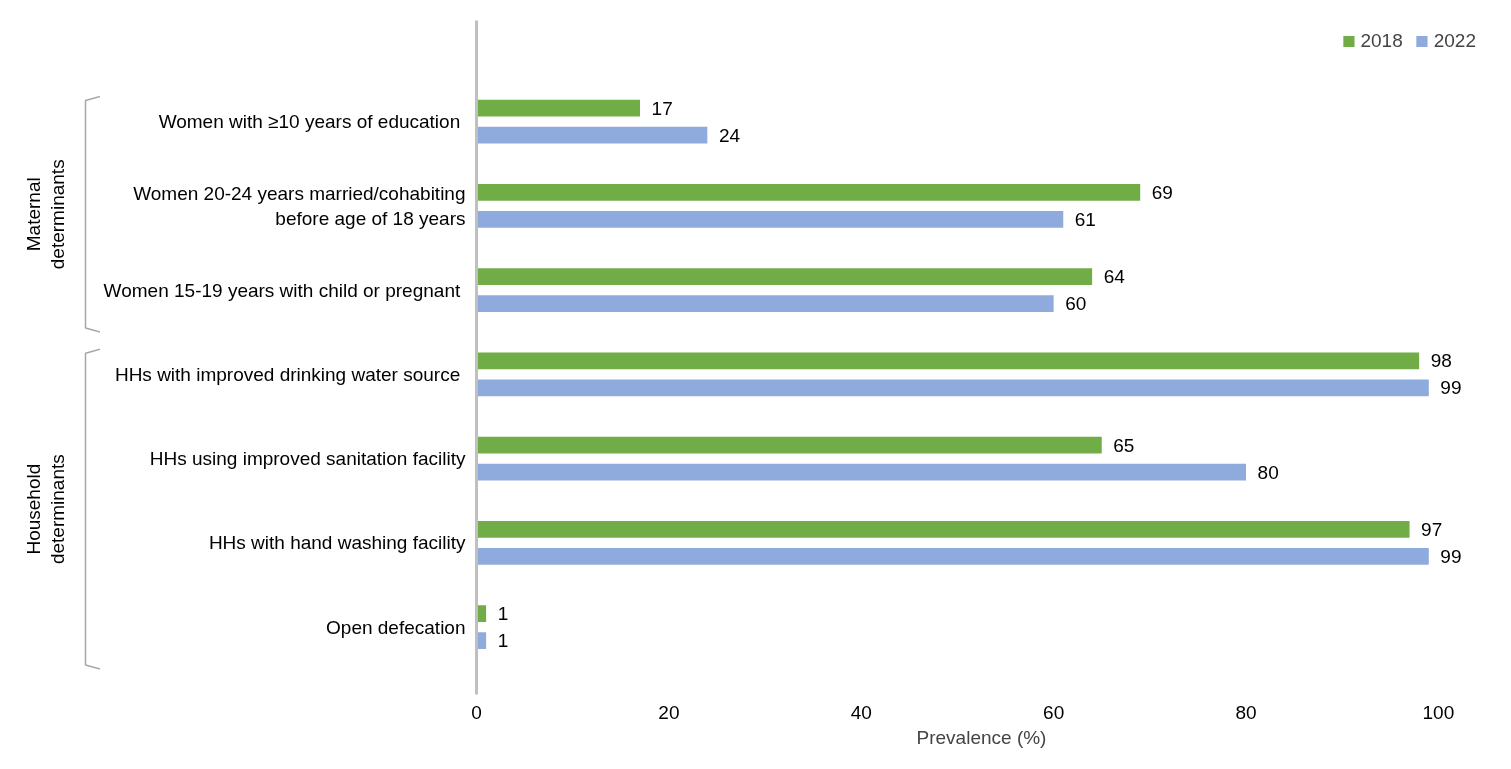  I want to click on y-tick-label: Women 20-24 years married/cohabiting before age of 18 years, so click(299, 205).